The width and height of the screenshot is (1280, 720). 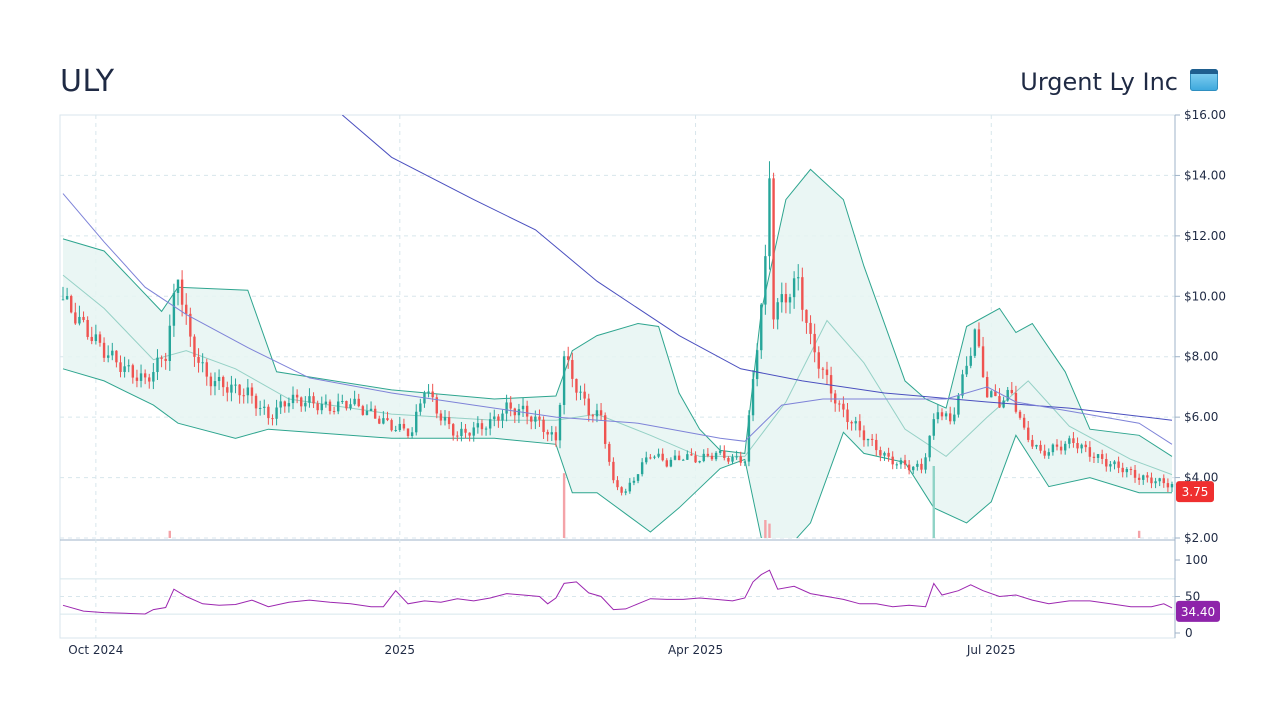 What do you see at coordinates (1198, 551) in the screenshot?
I see `value-badges: 3.75 34.40` at bounding box center [1198, 551].